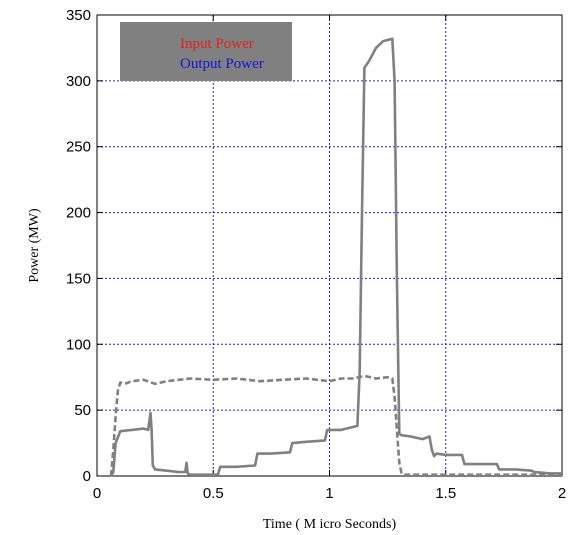  Describe the element at coordinates (78, 278) in the screenshot. I see `y-tick-label: 150` at that location.